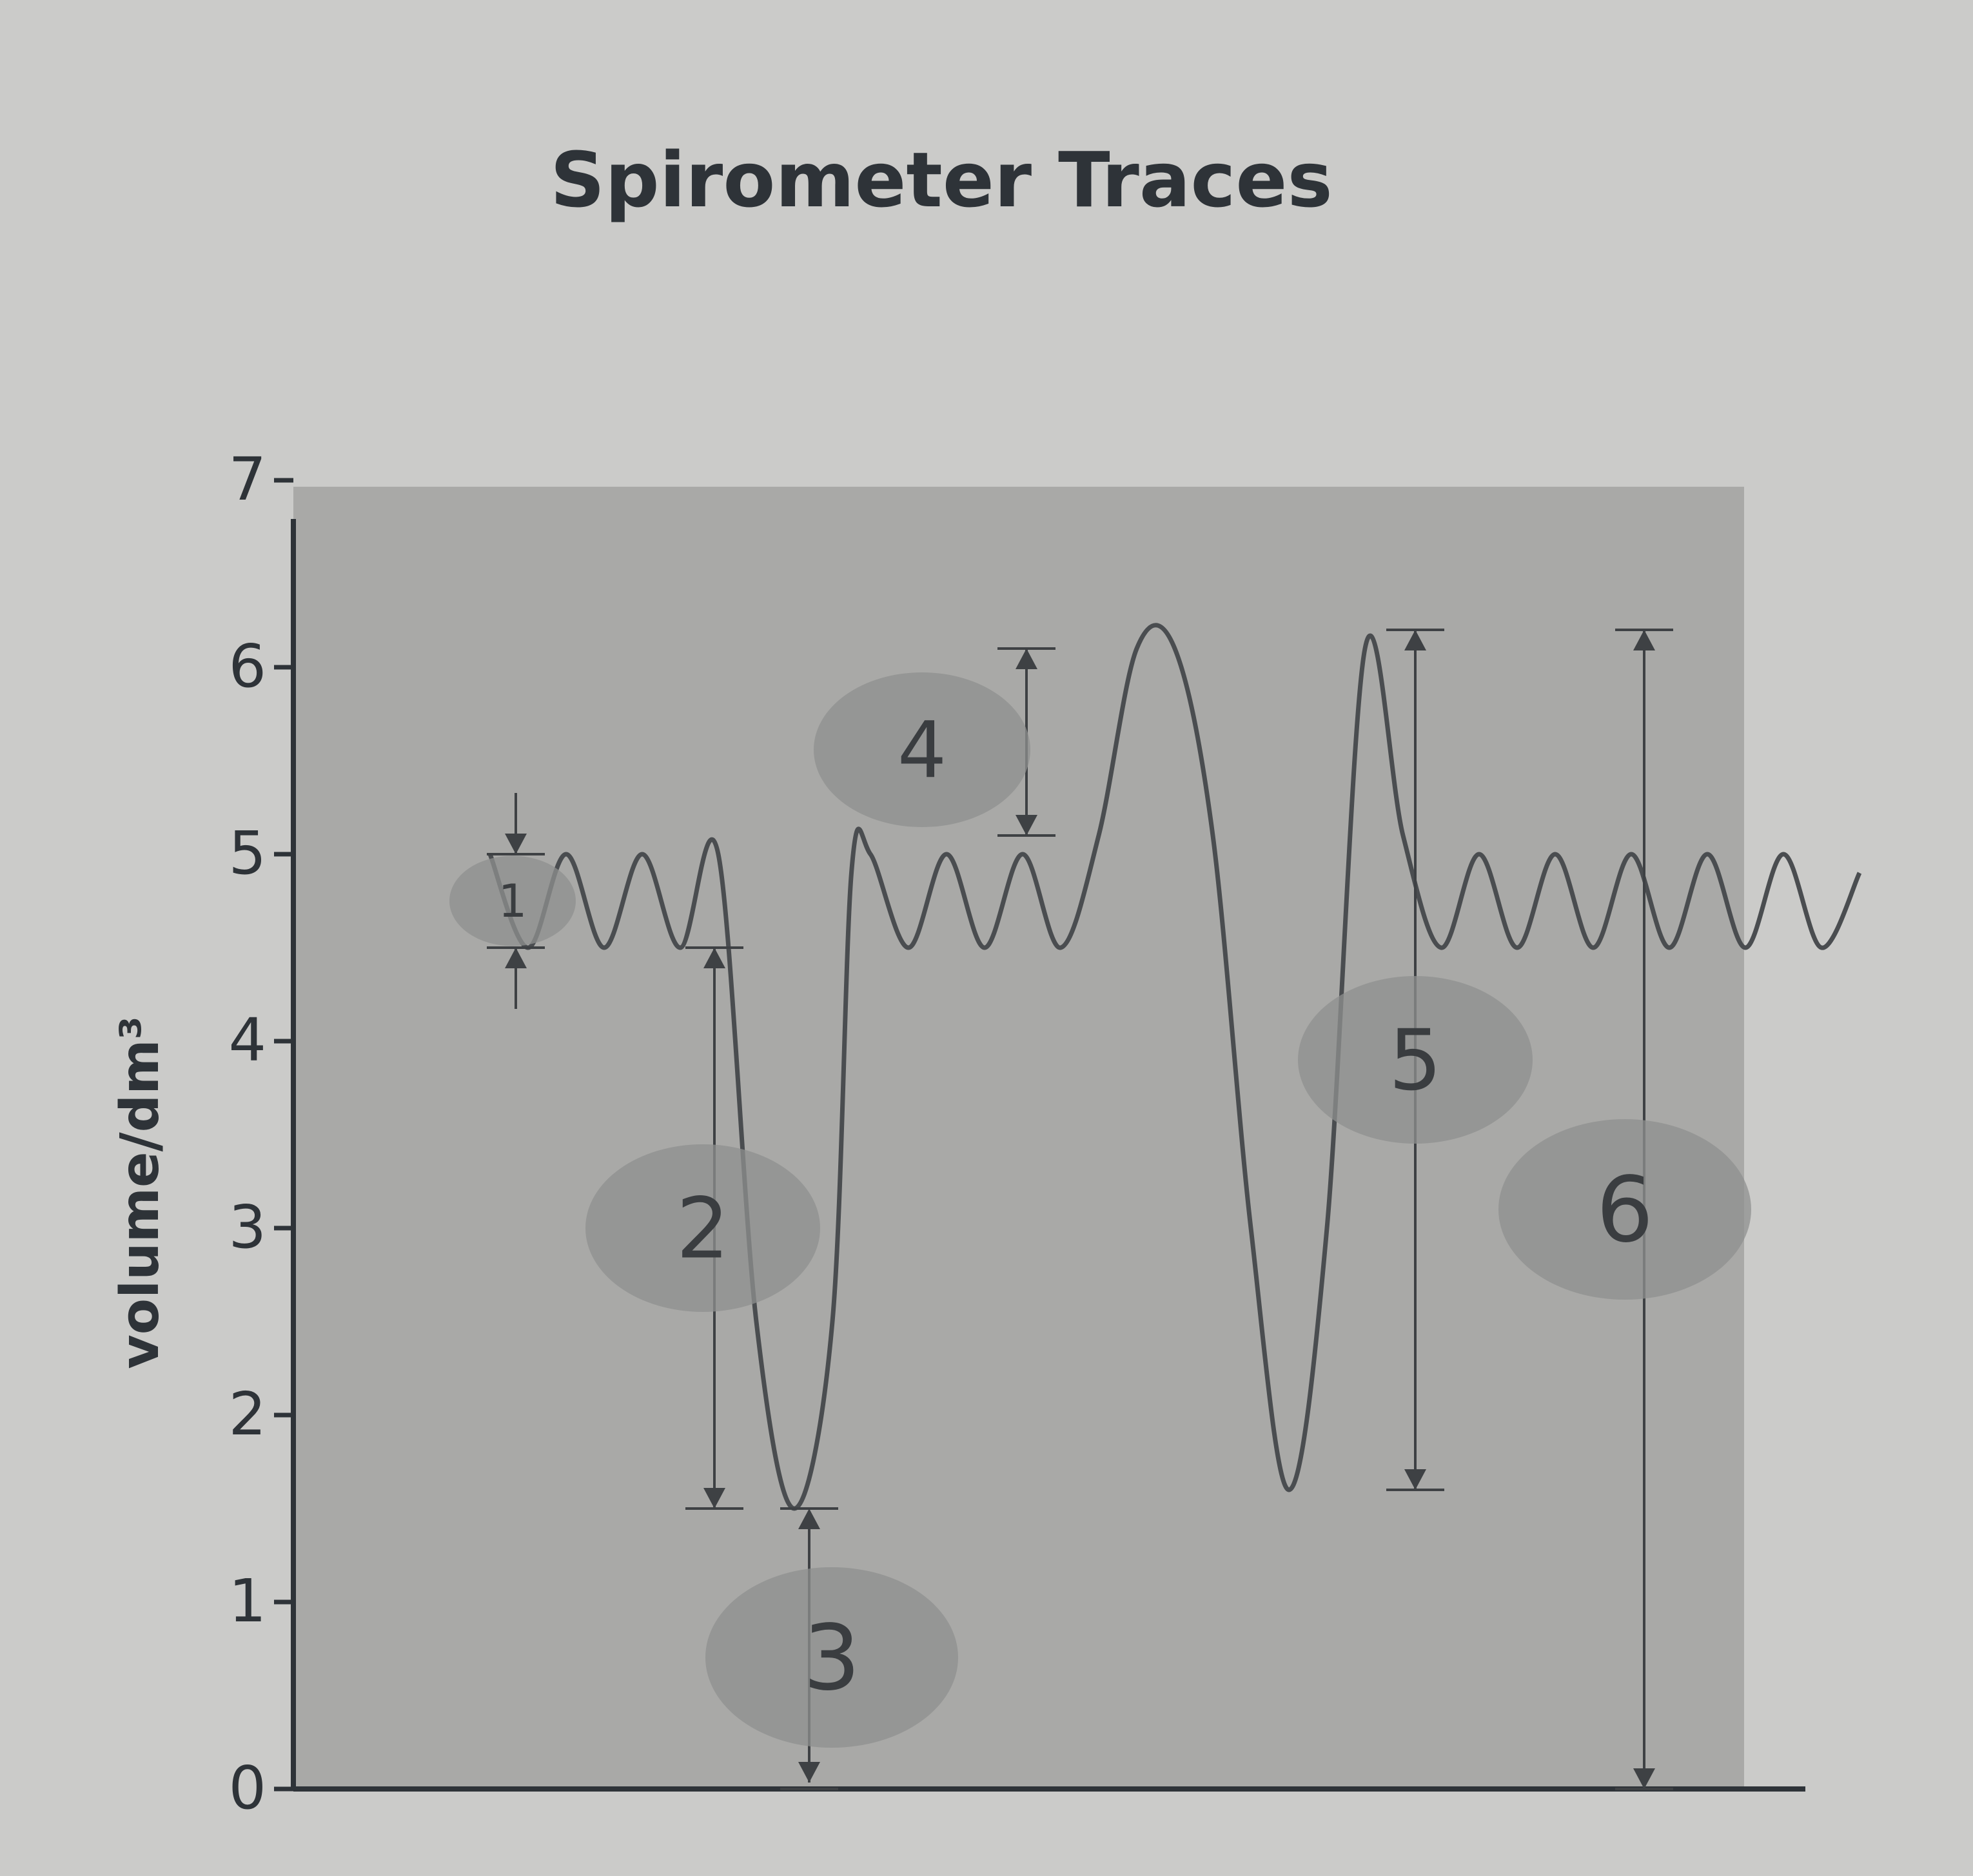  What do you see at coordinates (247, 666) in the screenshot?
I see `y-tick-label-6: 6` at bounding box center [247, 666].